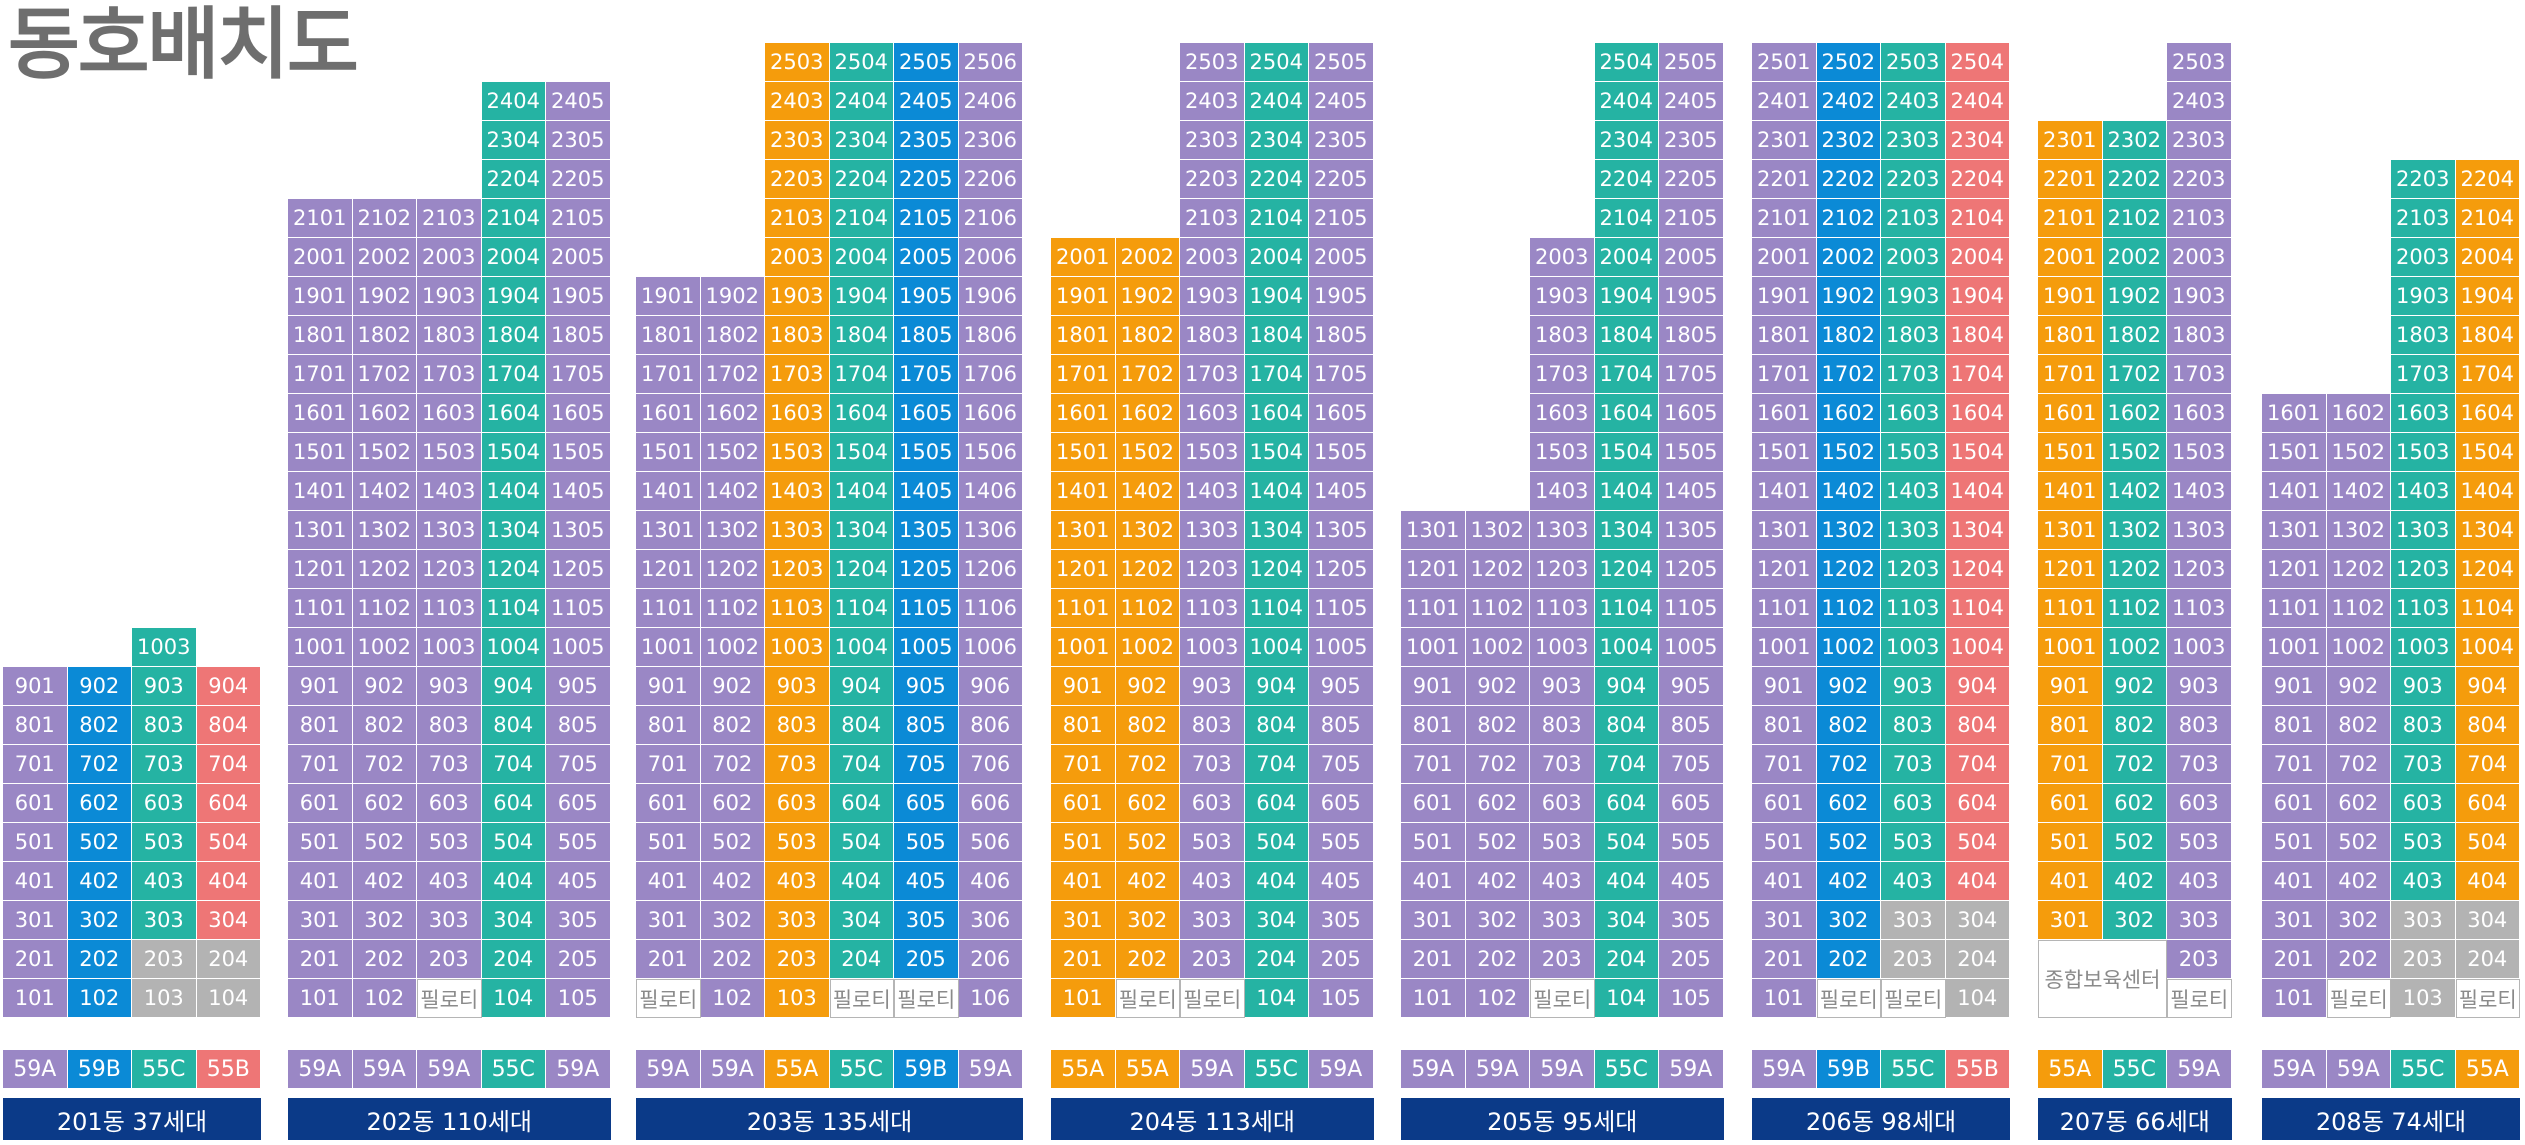 Image resolution: width=2525 pixels, height=1145 pixels. What do you see at coordinates (1784, 296) in the screenshot?
I see `unit-cell: 1901` at bounding box center [1784, 296].